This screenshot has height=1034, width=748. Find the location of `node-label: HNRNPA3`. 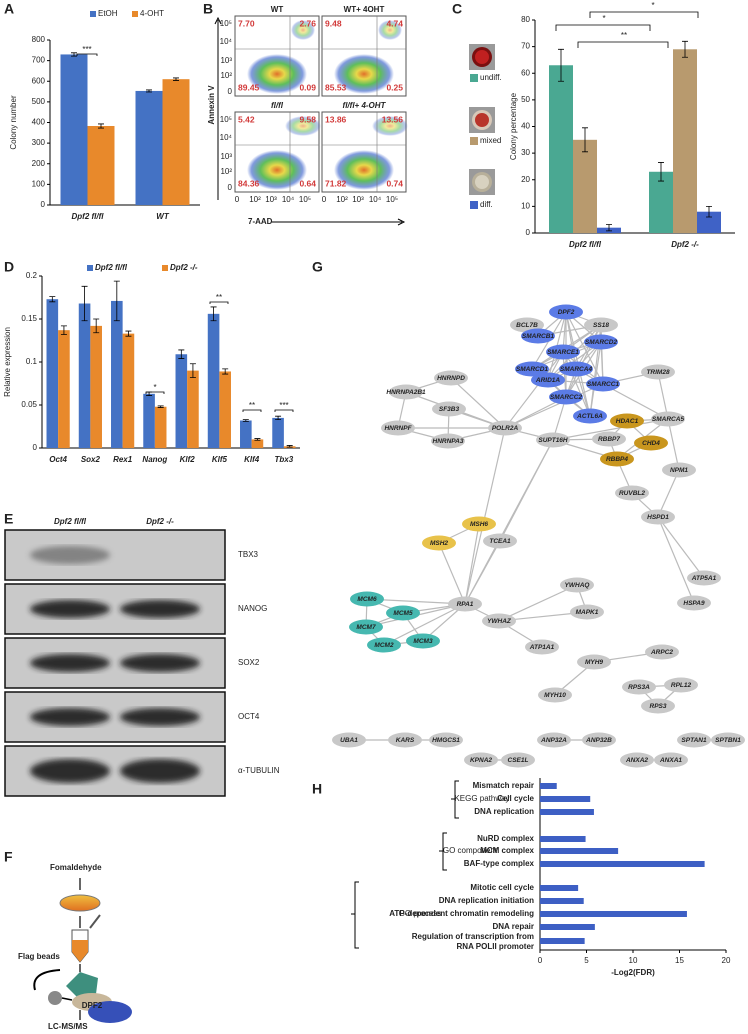

node-label: HNRNPA3 is located at coordinates (448, 441).